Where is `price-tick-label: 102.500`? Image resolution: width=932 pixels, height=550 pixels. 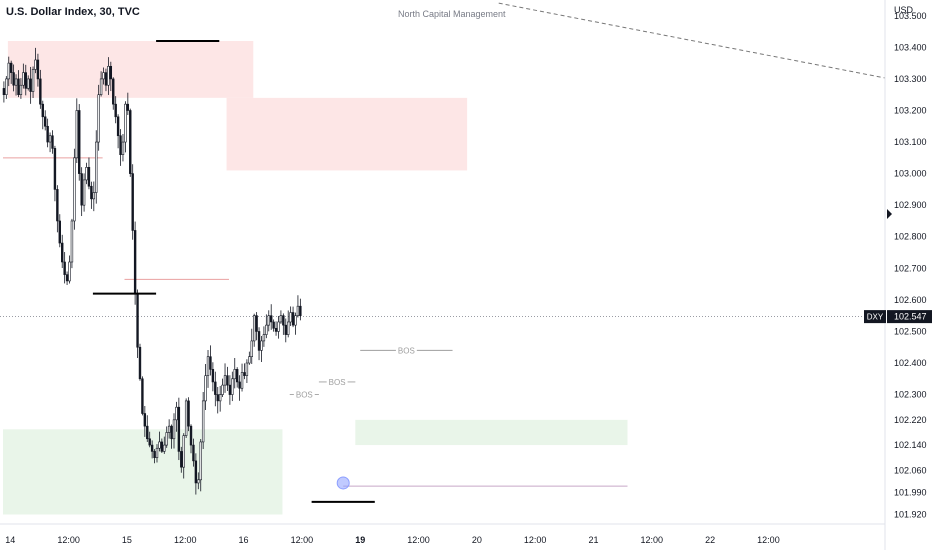 price-tick-label: 102.500 is located at coordinates (910, 331).